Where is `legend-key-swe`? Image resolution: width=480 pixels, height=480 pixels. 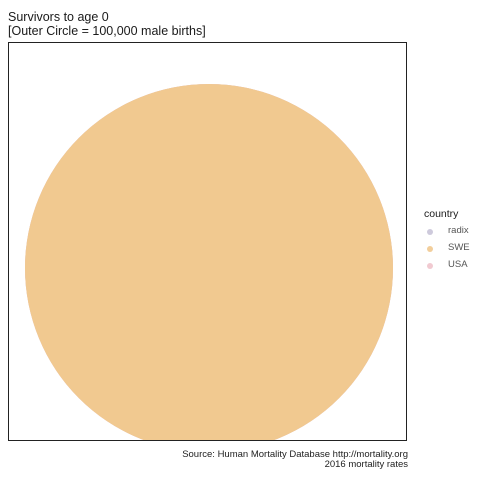 legend-key-swe is located at coordinates (430, 249).